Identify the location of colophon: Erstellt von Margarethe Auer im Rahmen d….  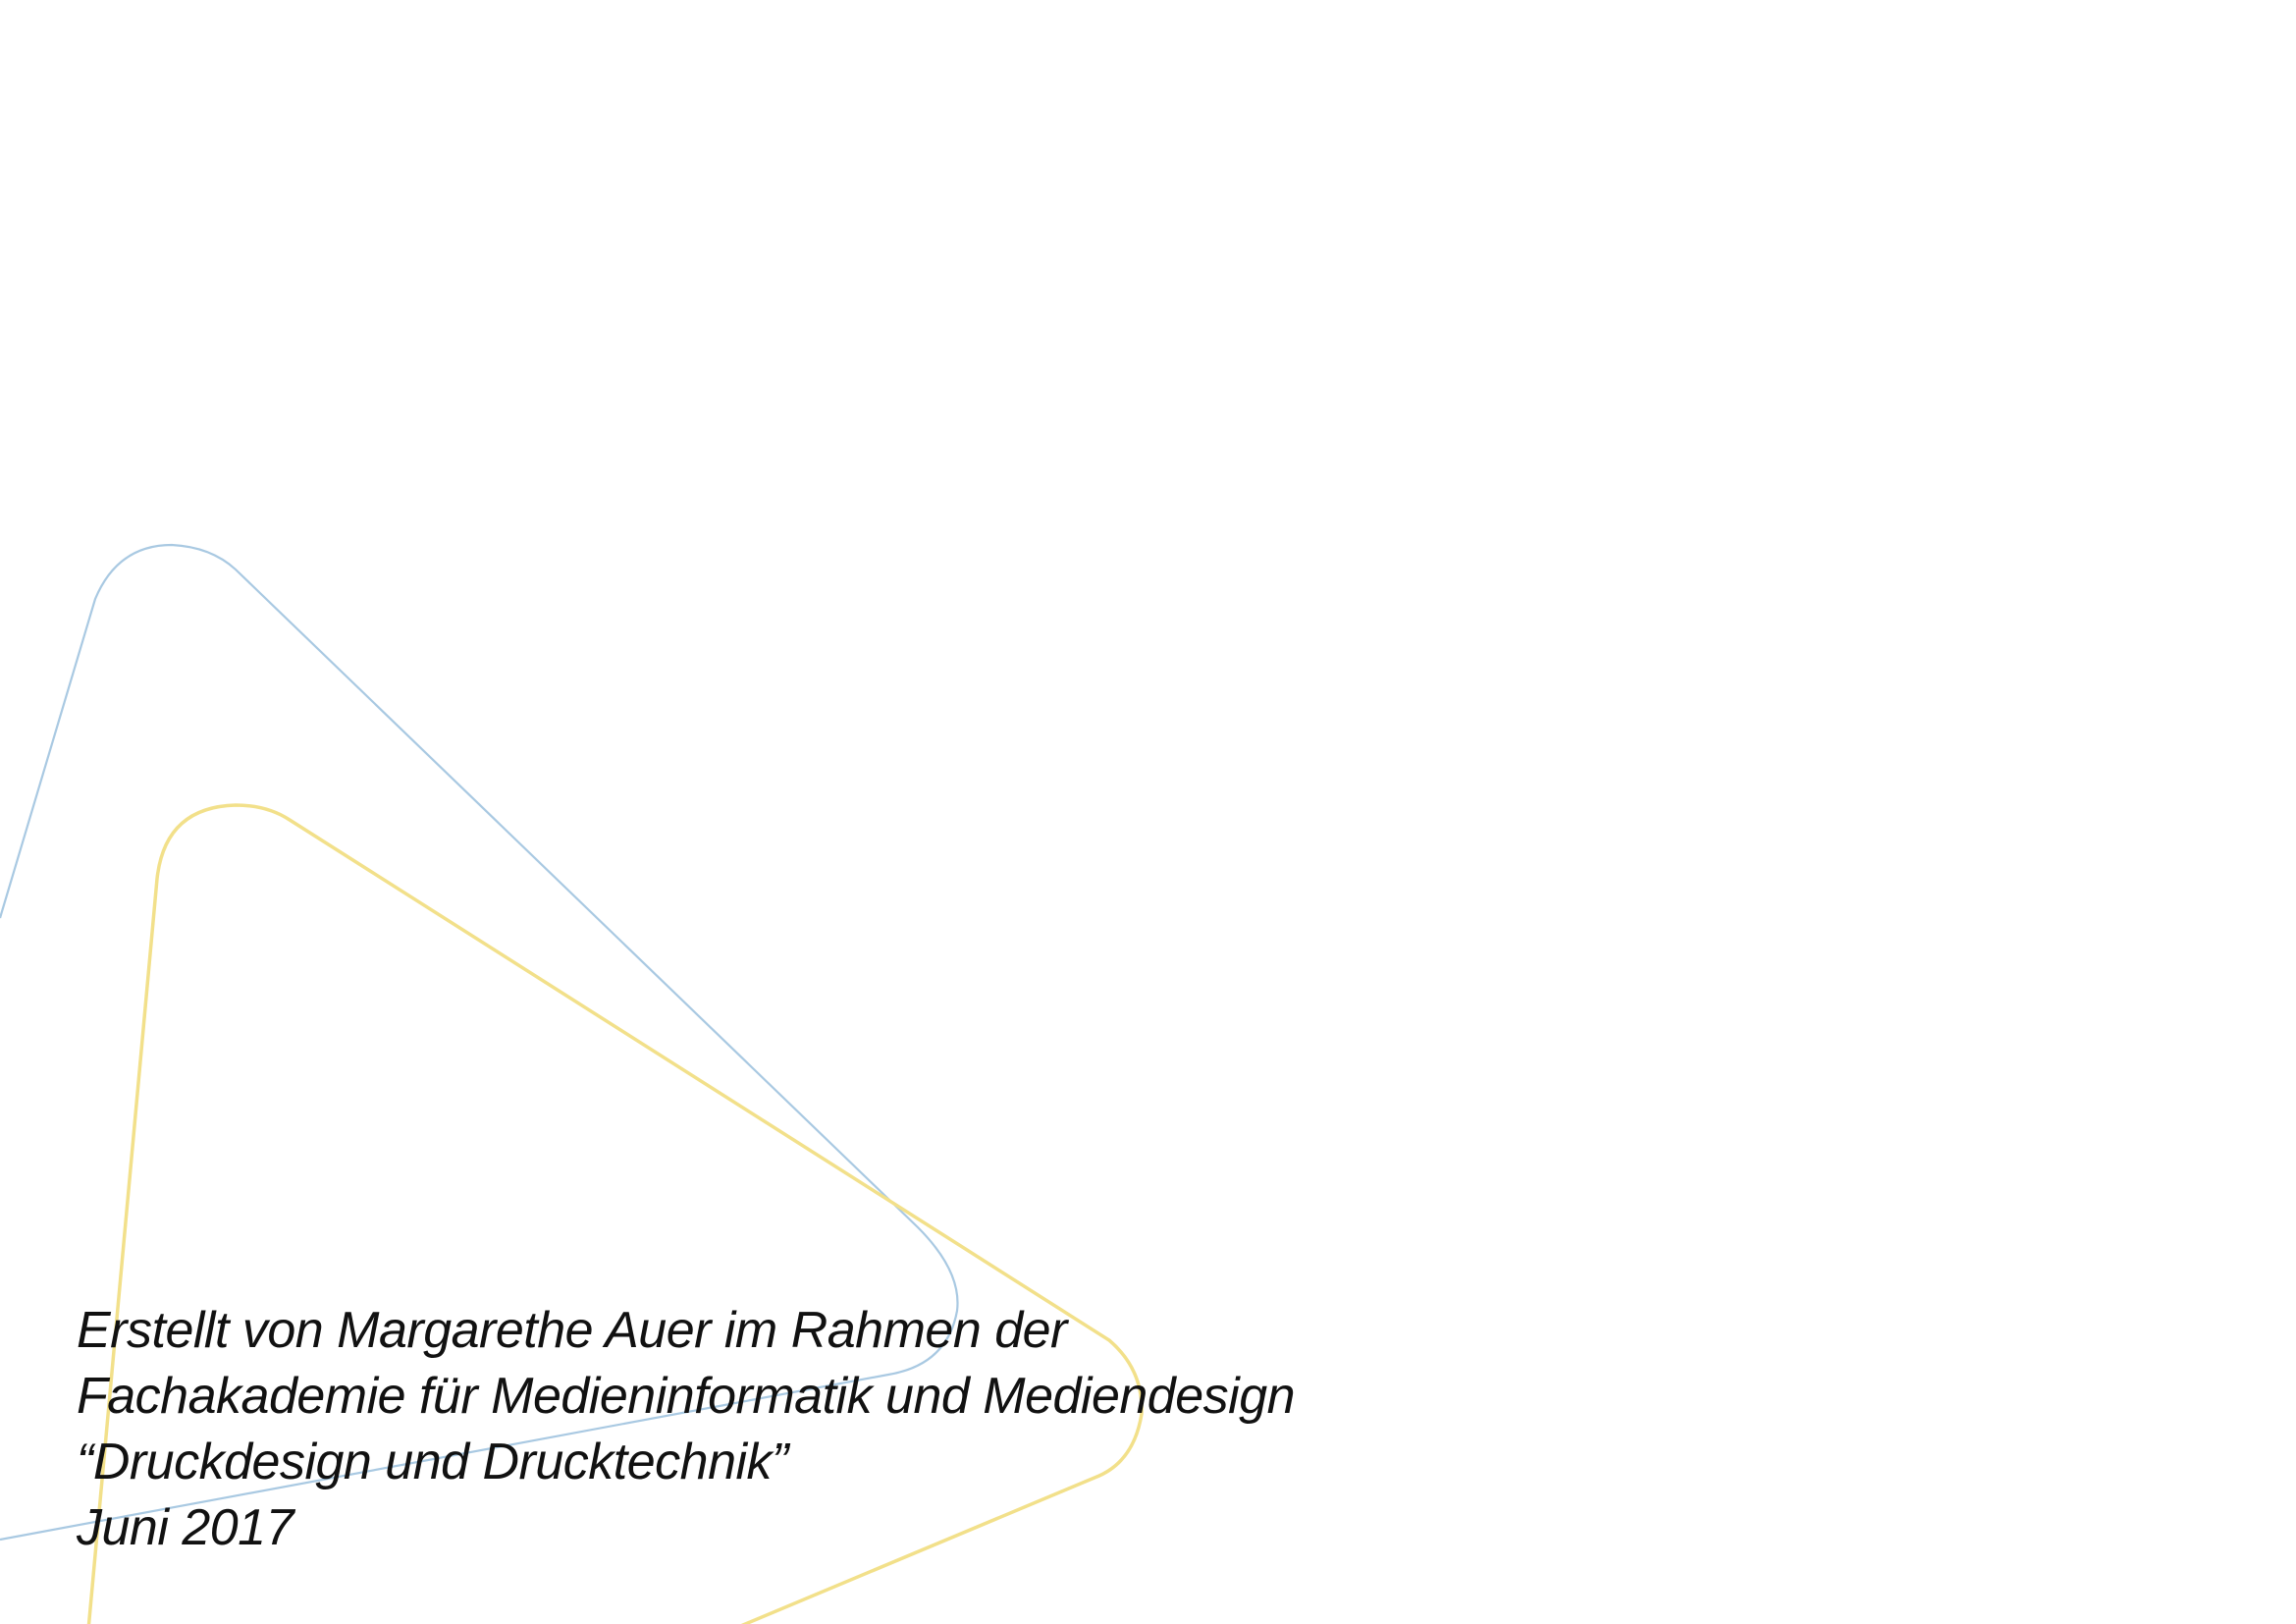
(686, 1429).